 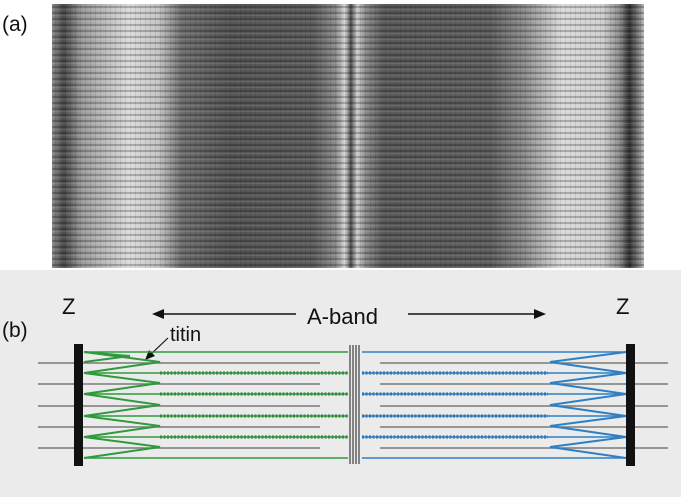 I want to click on panel-a-label: (a), so click(x=15, y=24).